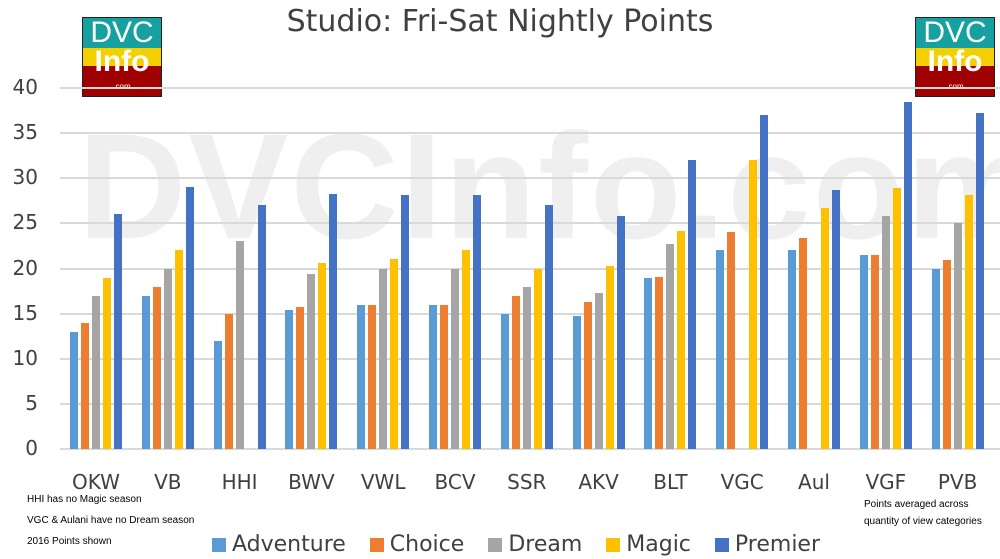  What do you see at coordinates (111, 520) in the screenshot?
I see `note-vgc-aulani: VGC & Aulani have no Dream season` at bounding box center [111, 520].